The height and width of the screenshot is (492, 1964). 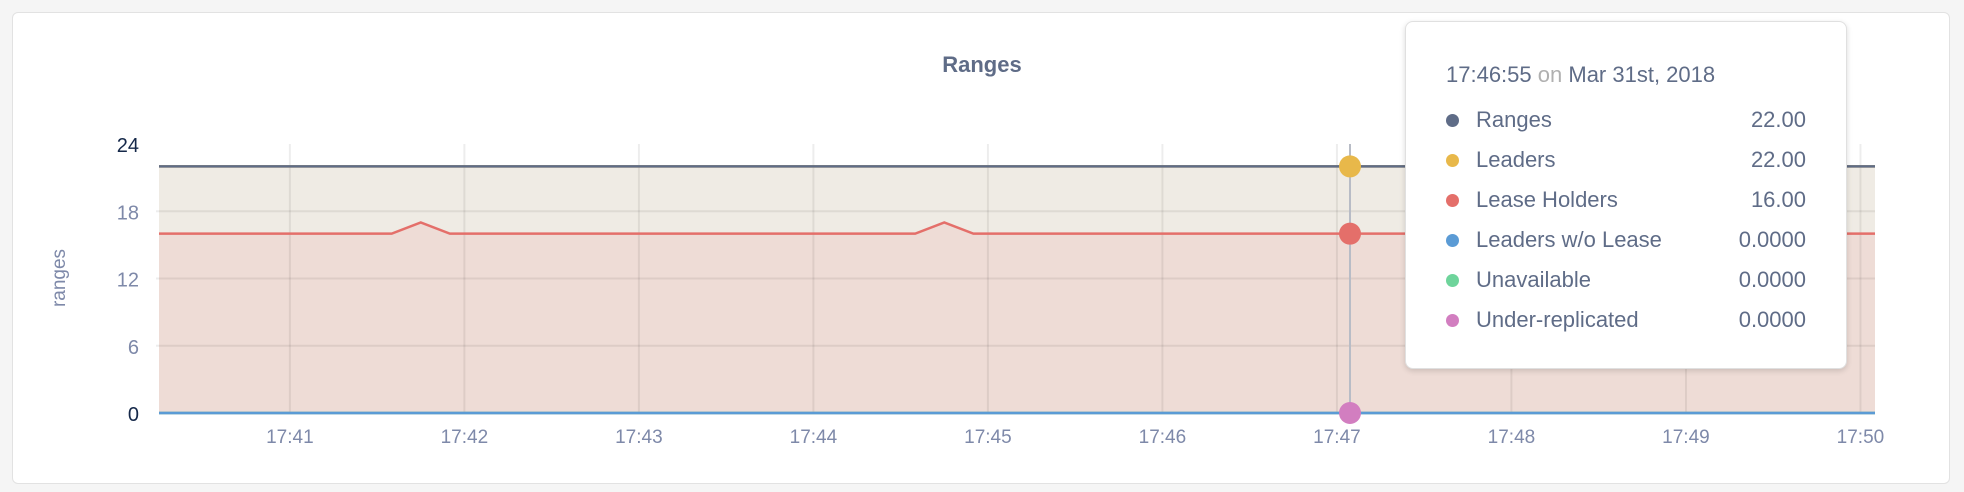 What do you see at coordinates (1547, 199) in the screenshot?
I see `series-name: Lease Holders` at bounding box center [1547, 199].